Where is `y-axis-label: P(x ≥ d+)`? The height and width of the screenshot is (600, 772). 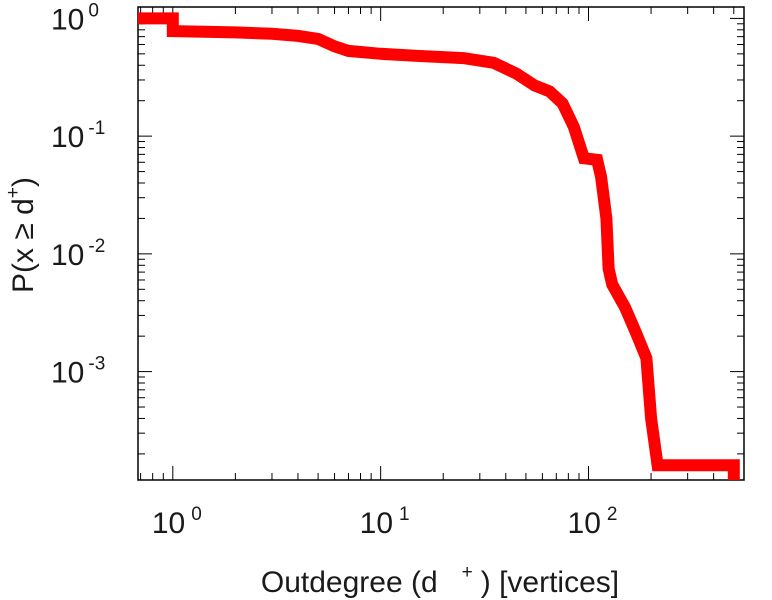
y-axis-label: P(x ≥ d+) is located at coordinates (21, 235).